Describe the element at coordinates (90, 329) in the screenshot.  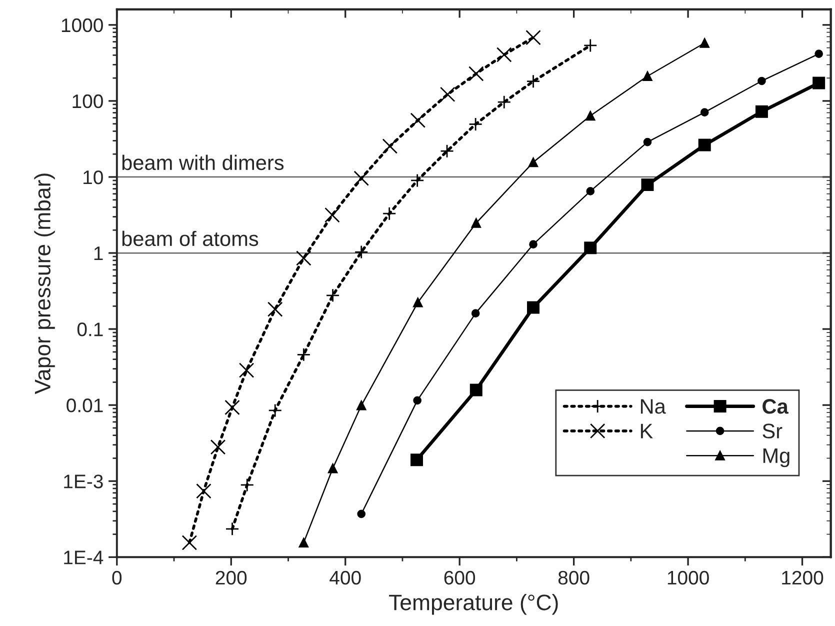
I see `y-tick-label: 0.1` at that location.